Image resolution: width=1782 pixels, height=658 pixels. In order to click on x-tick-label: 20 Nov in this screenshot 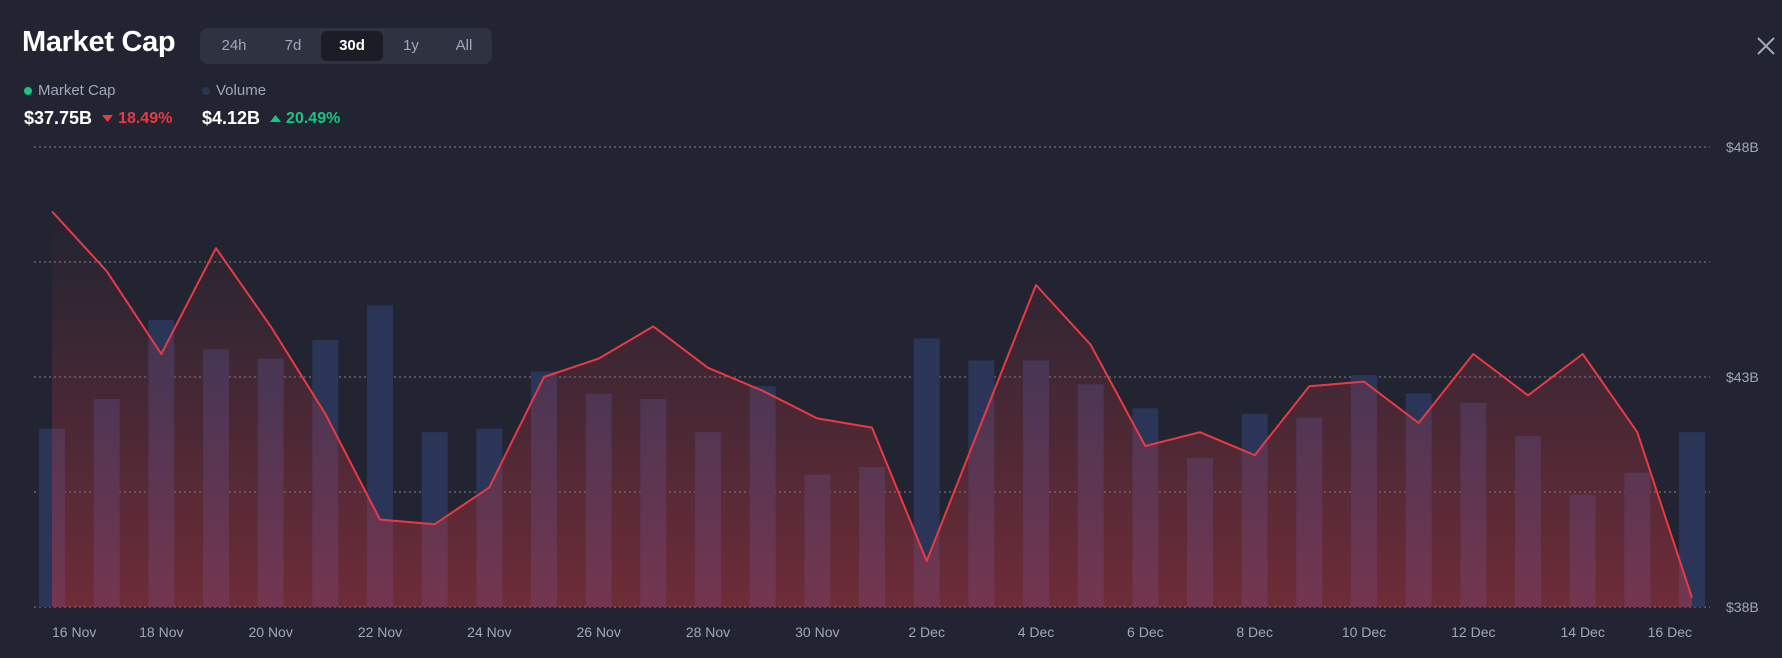, I will do `click(270, 632)`.